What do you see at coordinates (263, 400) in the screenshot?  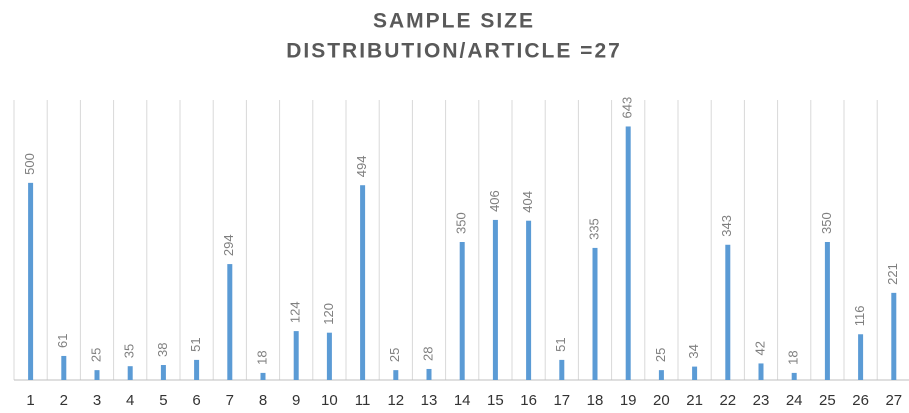 I see `x-tick-label: 8` at bounding box center [263, 400].